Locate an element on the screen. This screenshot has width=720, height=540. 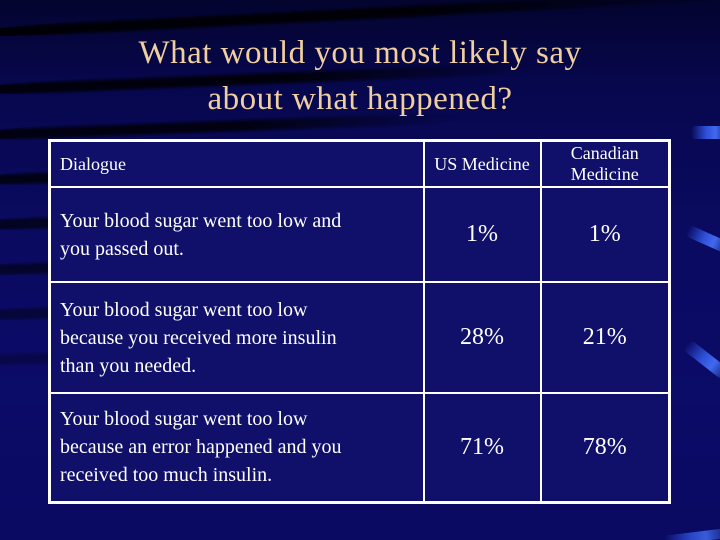
us-medicine-value: 1% is located at coordinates (482, 234).